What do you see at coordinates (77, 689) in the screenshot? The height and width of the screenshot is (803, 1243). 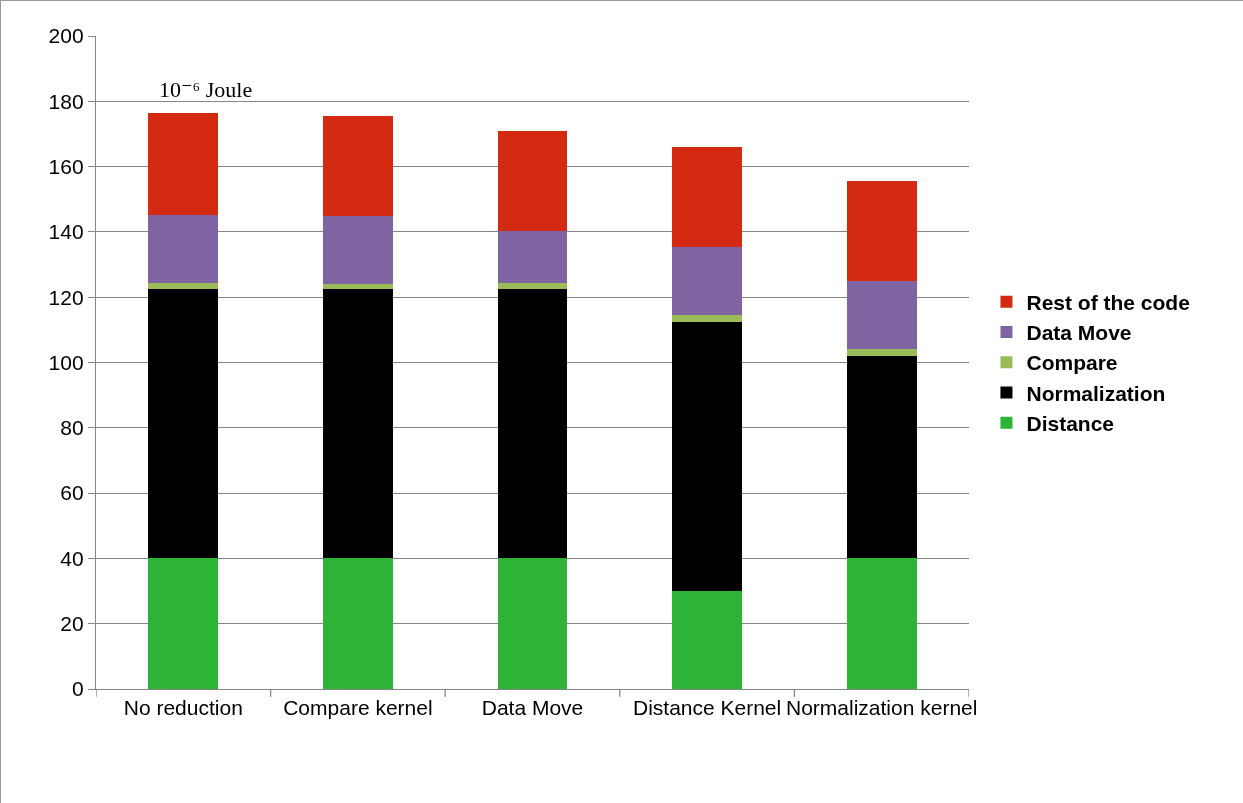 I see `y-tick-label: 0` at bounding box center [77, 689].